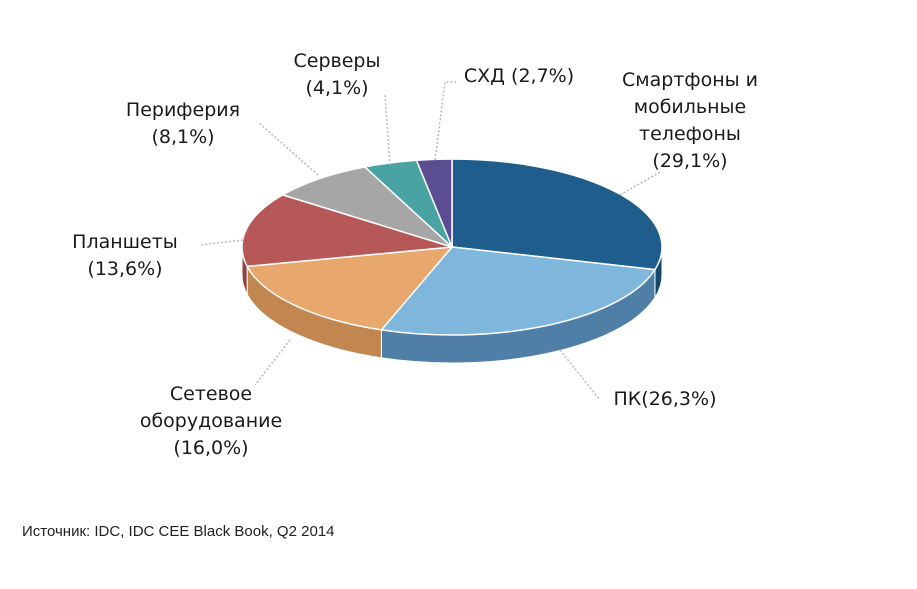 This screenshot has width=917, height=589. What do you see at coordinates (665, 399) in the screenshot?
I see `slice-label-1: ПК(26,3%)` at bounding box center [665, 399].